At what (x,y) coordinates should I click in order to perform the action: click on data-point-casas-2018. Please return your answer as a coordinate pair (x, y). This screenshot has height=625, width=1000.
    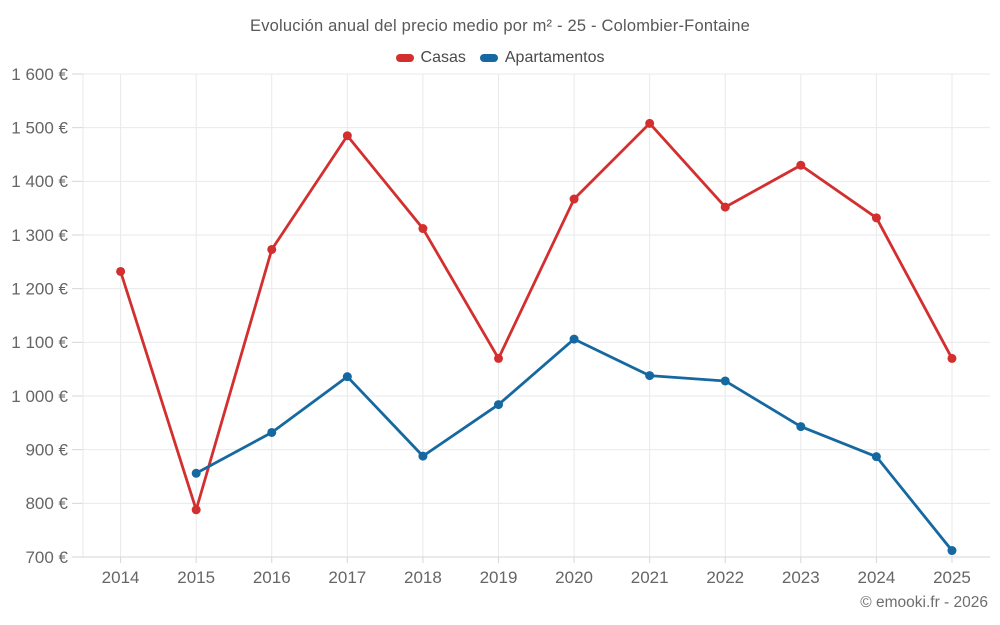
    Looking at the image, I should click on (423, 229).